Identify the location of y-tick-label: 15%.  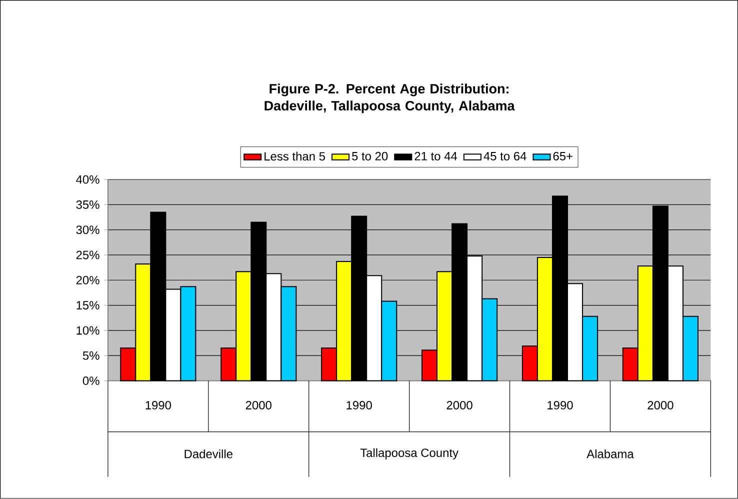
(88, 305).